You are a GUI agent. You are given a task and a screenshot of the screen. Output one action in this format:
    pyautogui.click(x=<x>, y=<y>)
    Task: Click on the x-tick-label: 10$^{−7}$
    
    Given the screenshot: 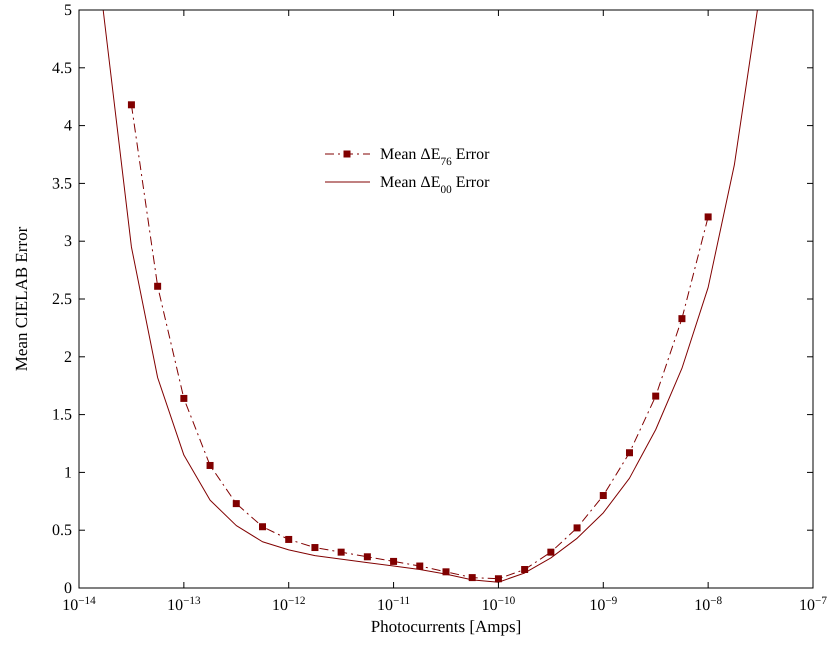 What is the action you would take?
    pyautogui.click(x=813, y=604)
    